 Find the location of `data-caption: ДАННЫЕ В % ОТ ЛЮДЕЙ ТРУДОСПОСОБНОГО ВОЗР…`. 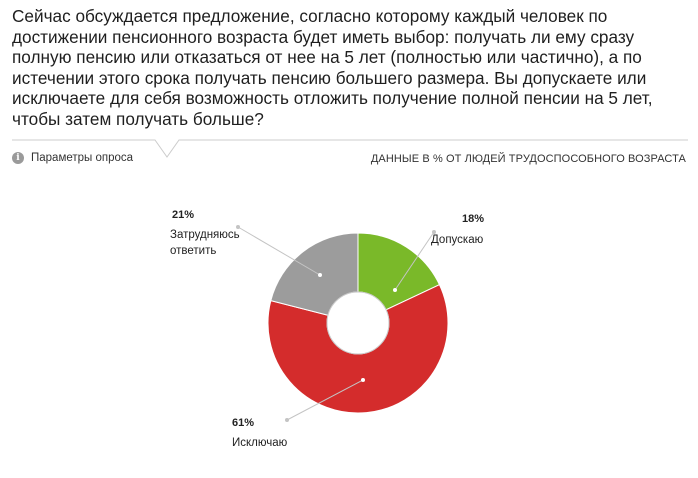

data-caption: ДАННЫЕ В % ОТ ЛЮДЕЙ ТРУДОСПОСОБНОГО ВОЗР… is located at coordinates (528, 159).